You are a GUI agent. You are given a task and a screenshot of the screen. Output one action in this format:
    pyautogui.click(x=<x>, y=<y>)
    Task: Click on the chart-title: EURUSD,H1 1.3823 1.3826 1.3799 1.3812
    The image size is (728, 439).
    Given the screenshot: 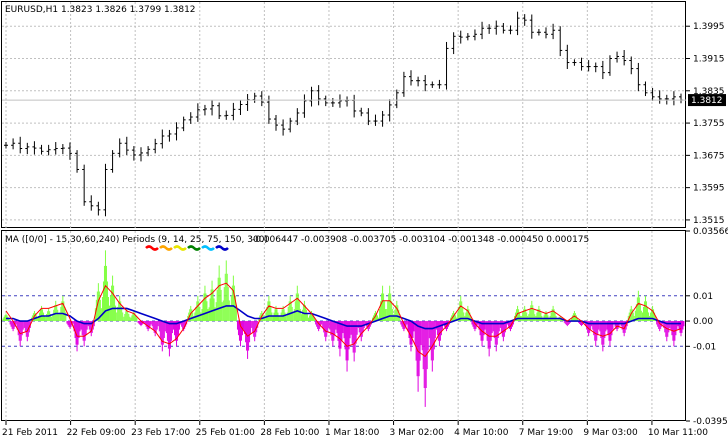 What is the action you would take?
    pyautogui.click(x=100, y=10)
    